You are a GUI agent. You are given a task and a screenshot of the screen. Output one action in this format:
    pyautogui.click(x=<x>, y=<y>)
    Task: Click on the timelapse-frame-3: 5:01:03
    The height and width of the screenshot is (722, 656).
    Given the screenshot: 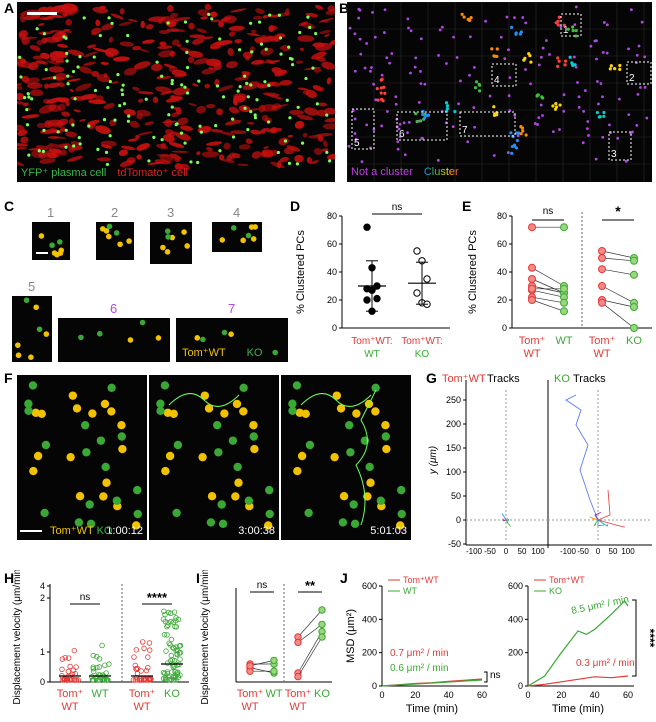 What is the action you would take?
    pyautogui.click(x=346, y=457)
    